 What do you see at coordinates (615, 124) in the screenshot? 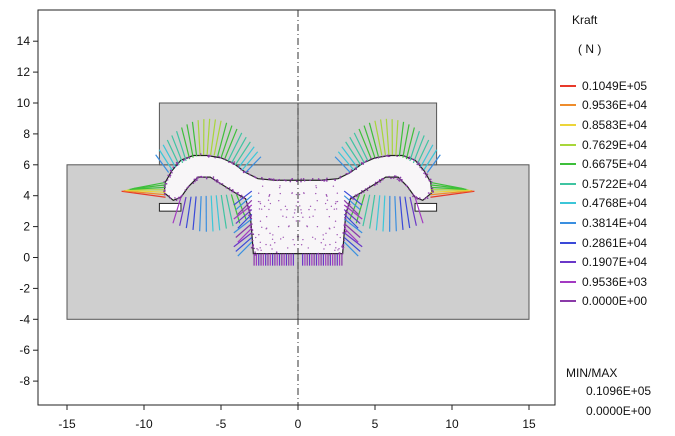
I see `legend-label: 0.8583E+04` at bounding box center [615, 124].